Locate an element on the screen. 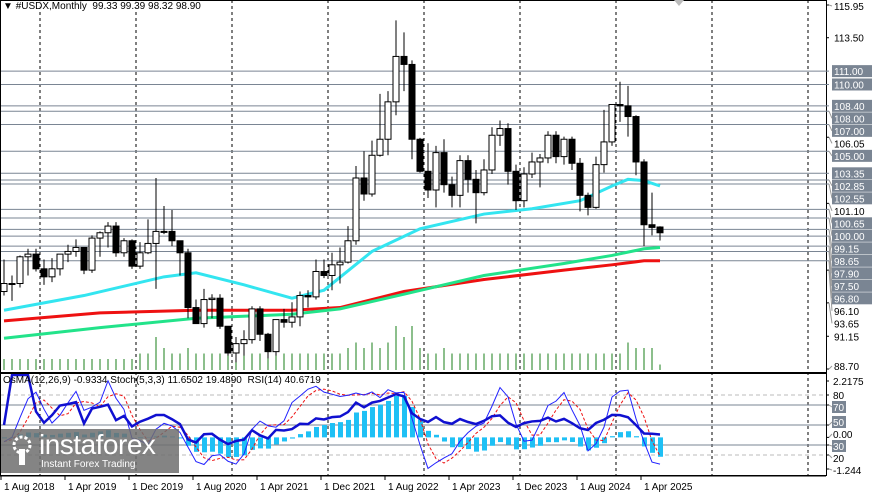 Image resolution: width=886 pixels, height=496 pixels. time-tick-label: 1 Aug 2020 is located at coordinates (221, 487).